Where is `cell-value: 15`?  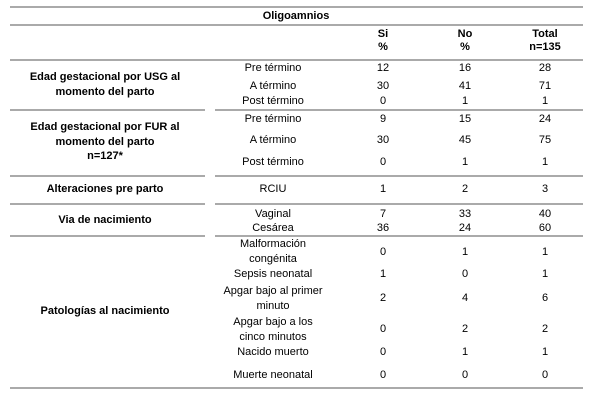
cell-value: 15 is located at coordinates (465, 119).